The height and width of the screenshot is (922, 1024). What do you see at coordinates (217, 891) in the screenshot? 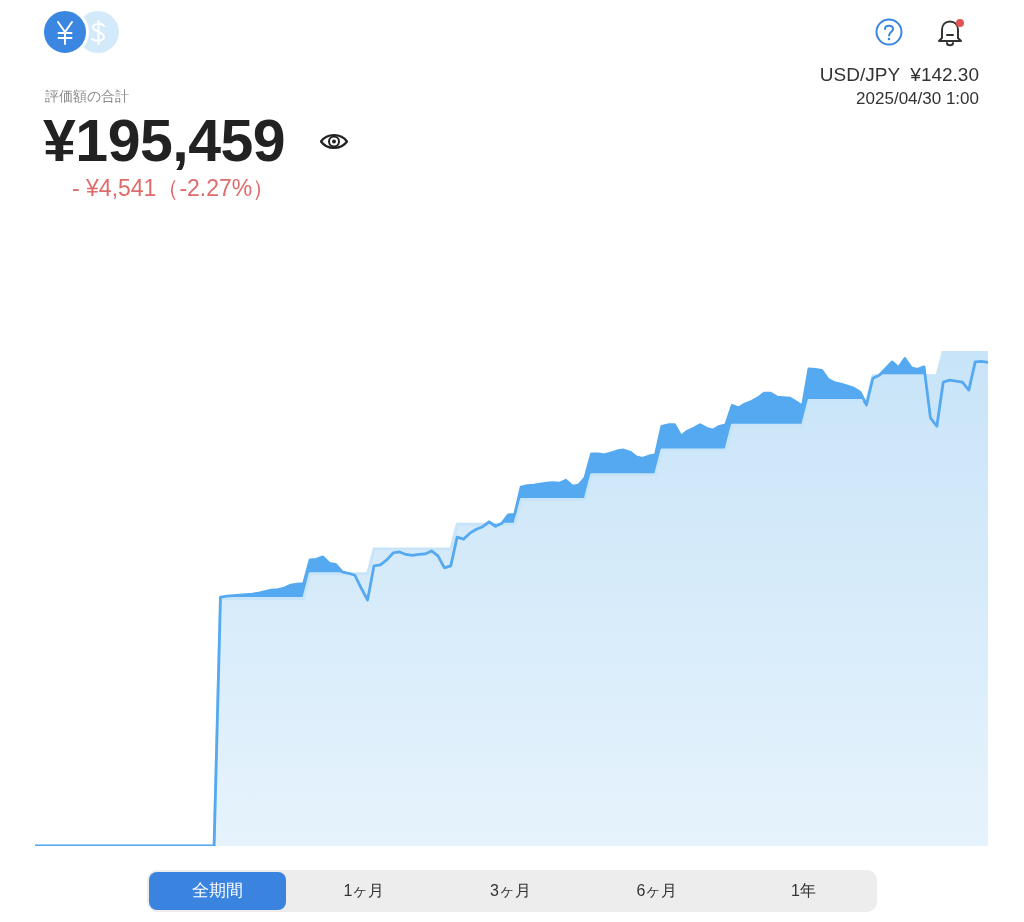
I see `selected-tab: 全期間` at bounding box center [217, 891].